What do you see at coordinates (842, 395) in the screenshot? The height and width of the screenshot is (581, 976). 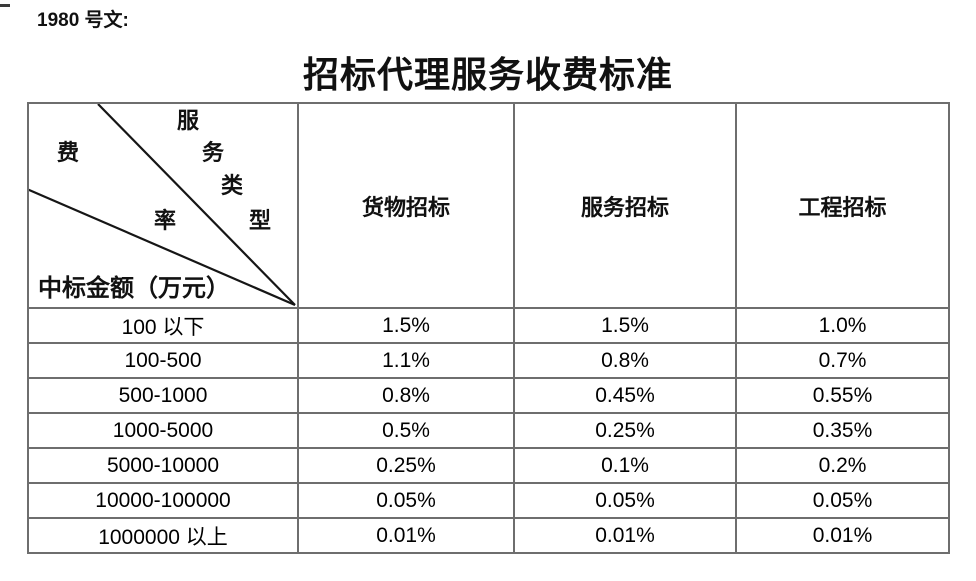 I see `value-cell: 0.55%` at bounding box center [842, 395].